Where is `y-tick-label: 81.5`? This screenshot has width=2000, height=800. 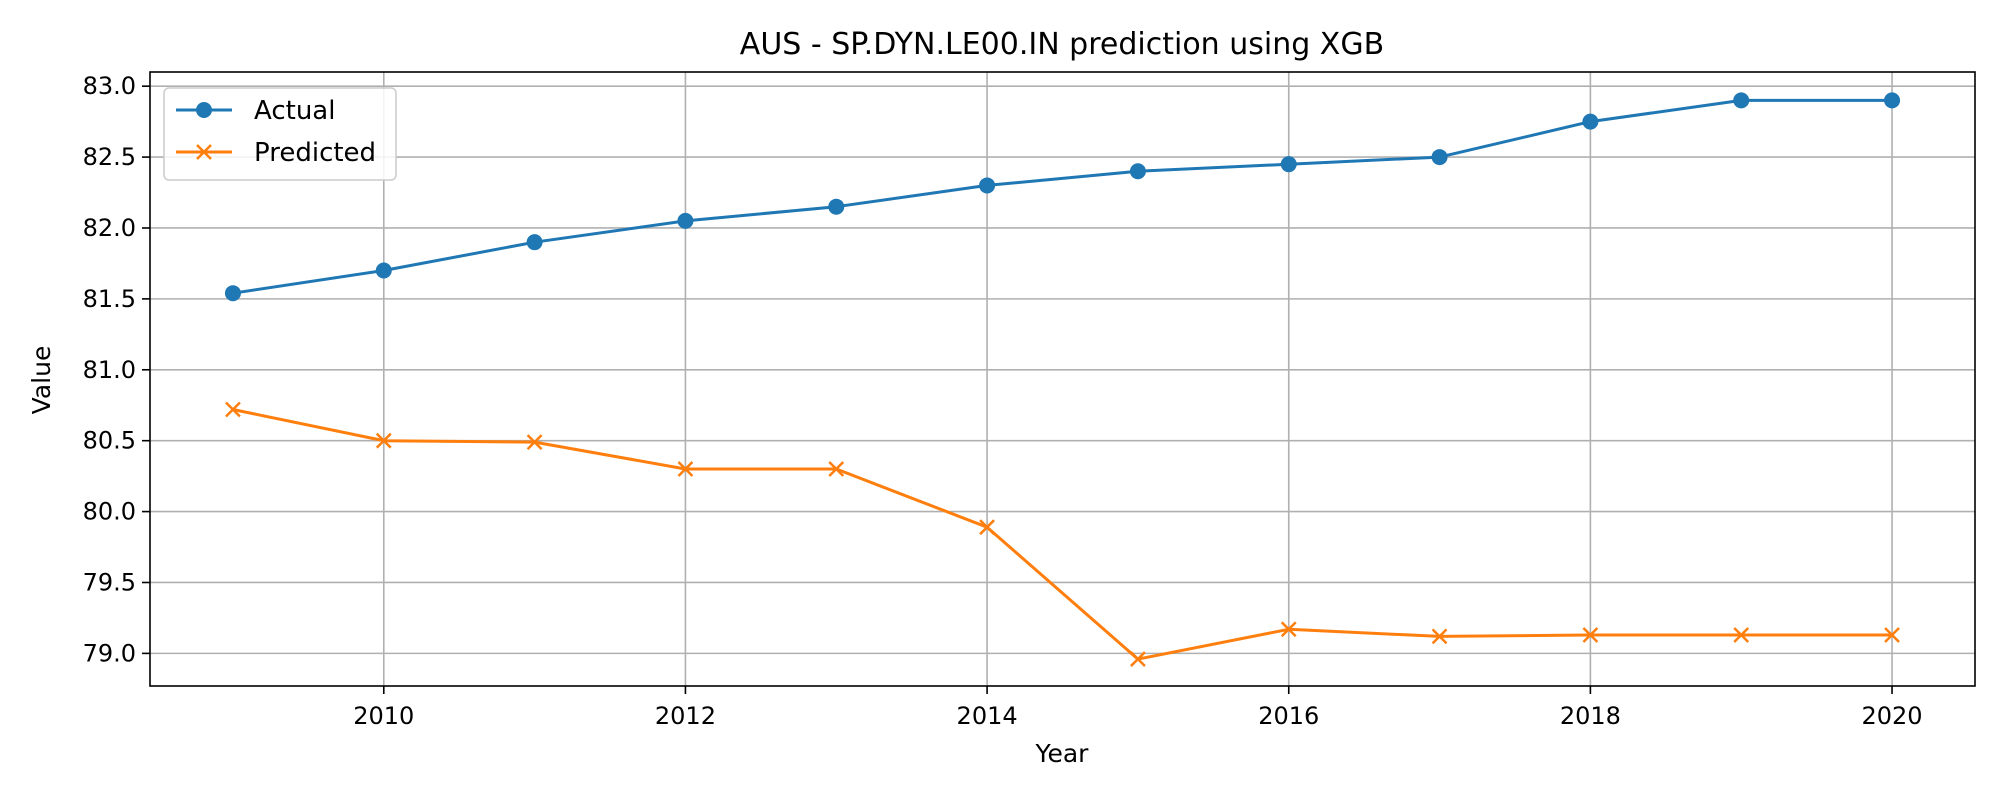
y-tick-label: 81.5 is located at coordinates (109, 299).